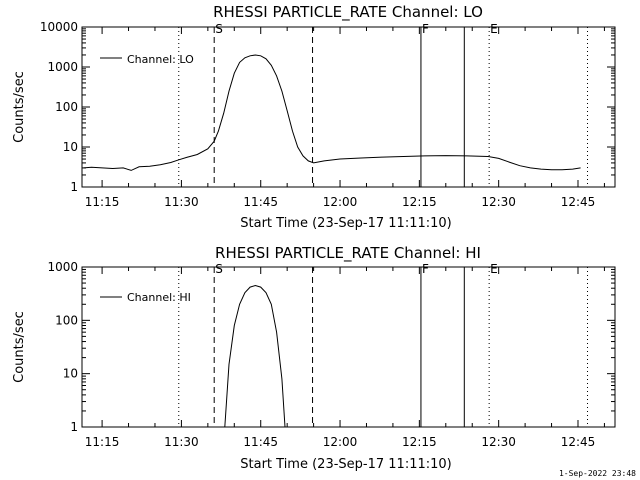  I want to click on chart-title-lo: RHESSI PARTICLE_RATE Channel: LO, so click(348, 12).